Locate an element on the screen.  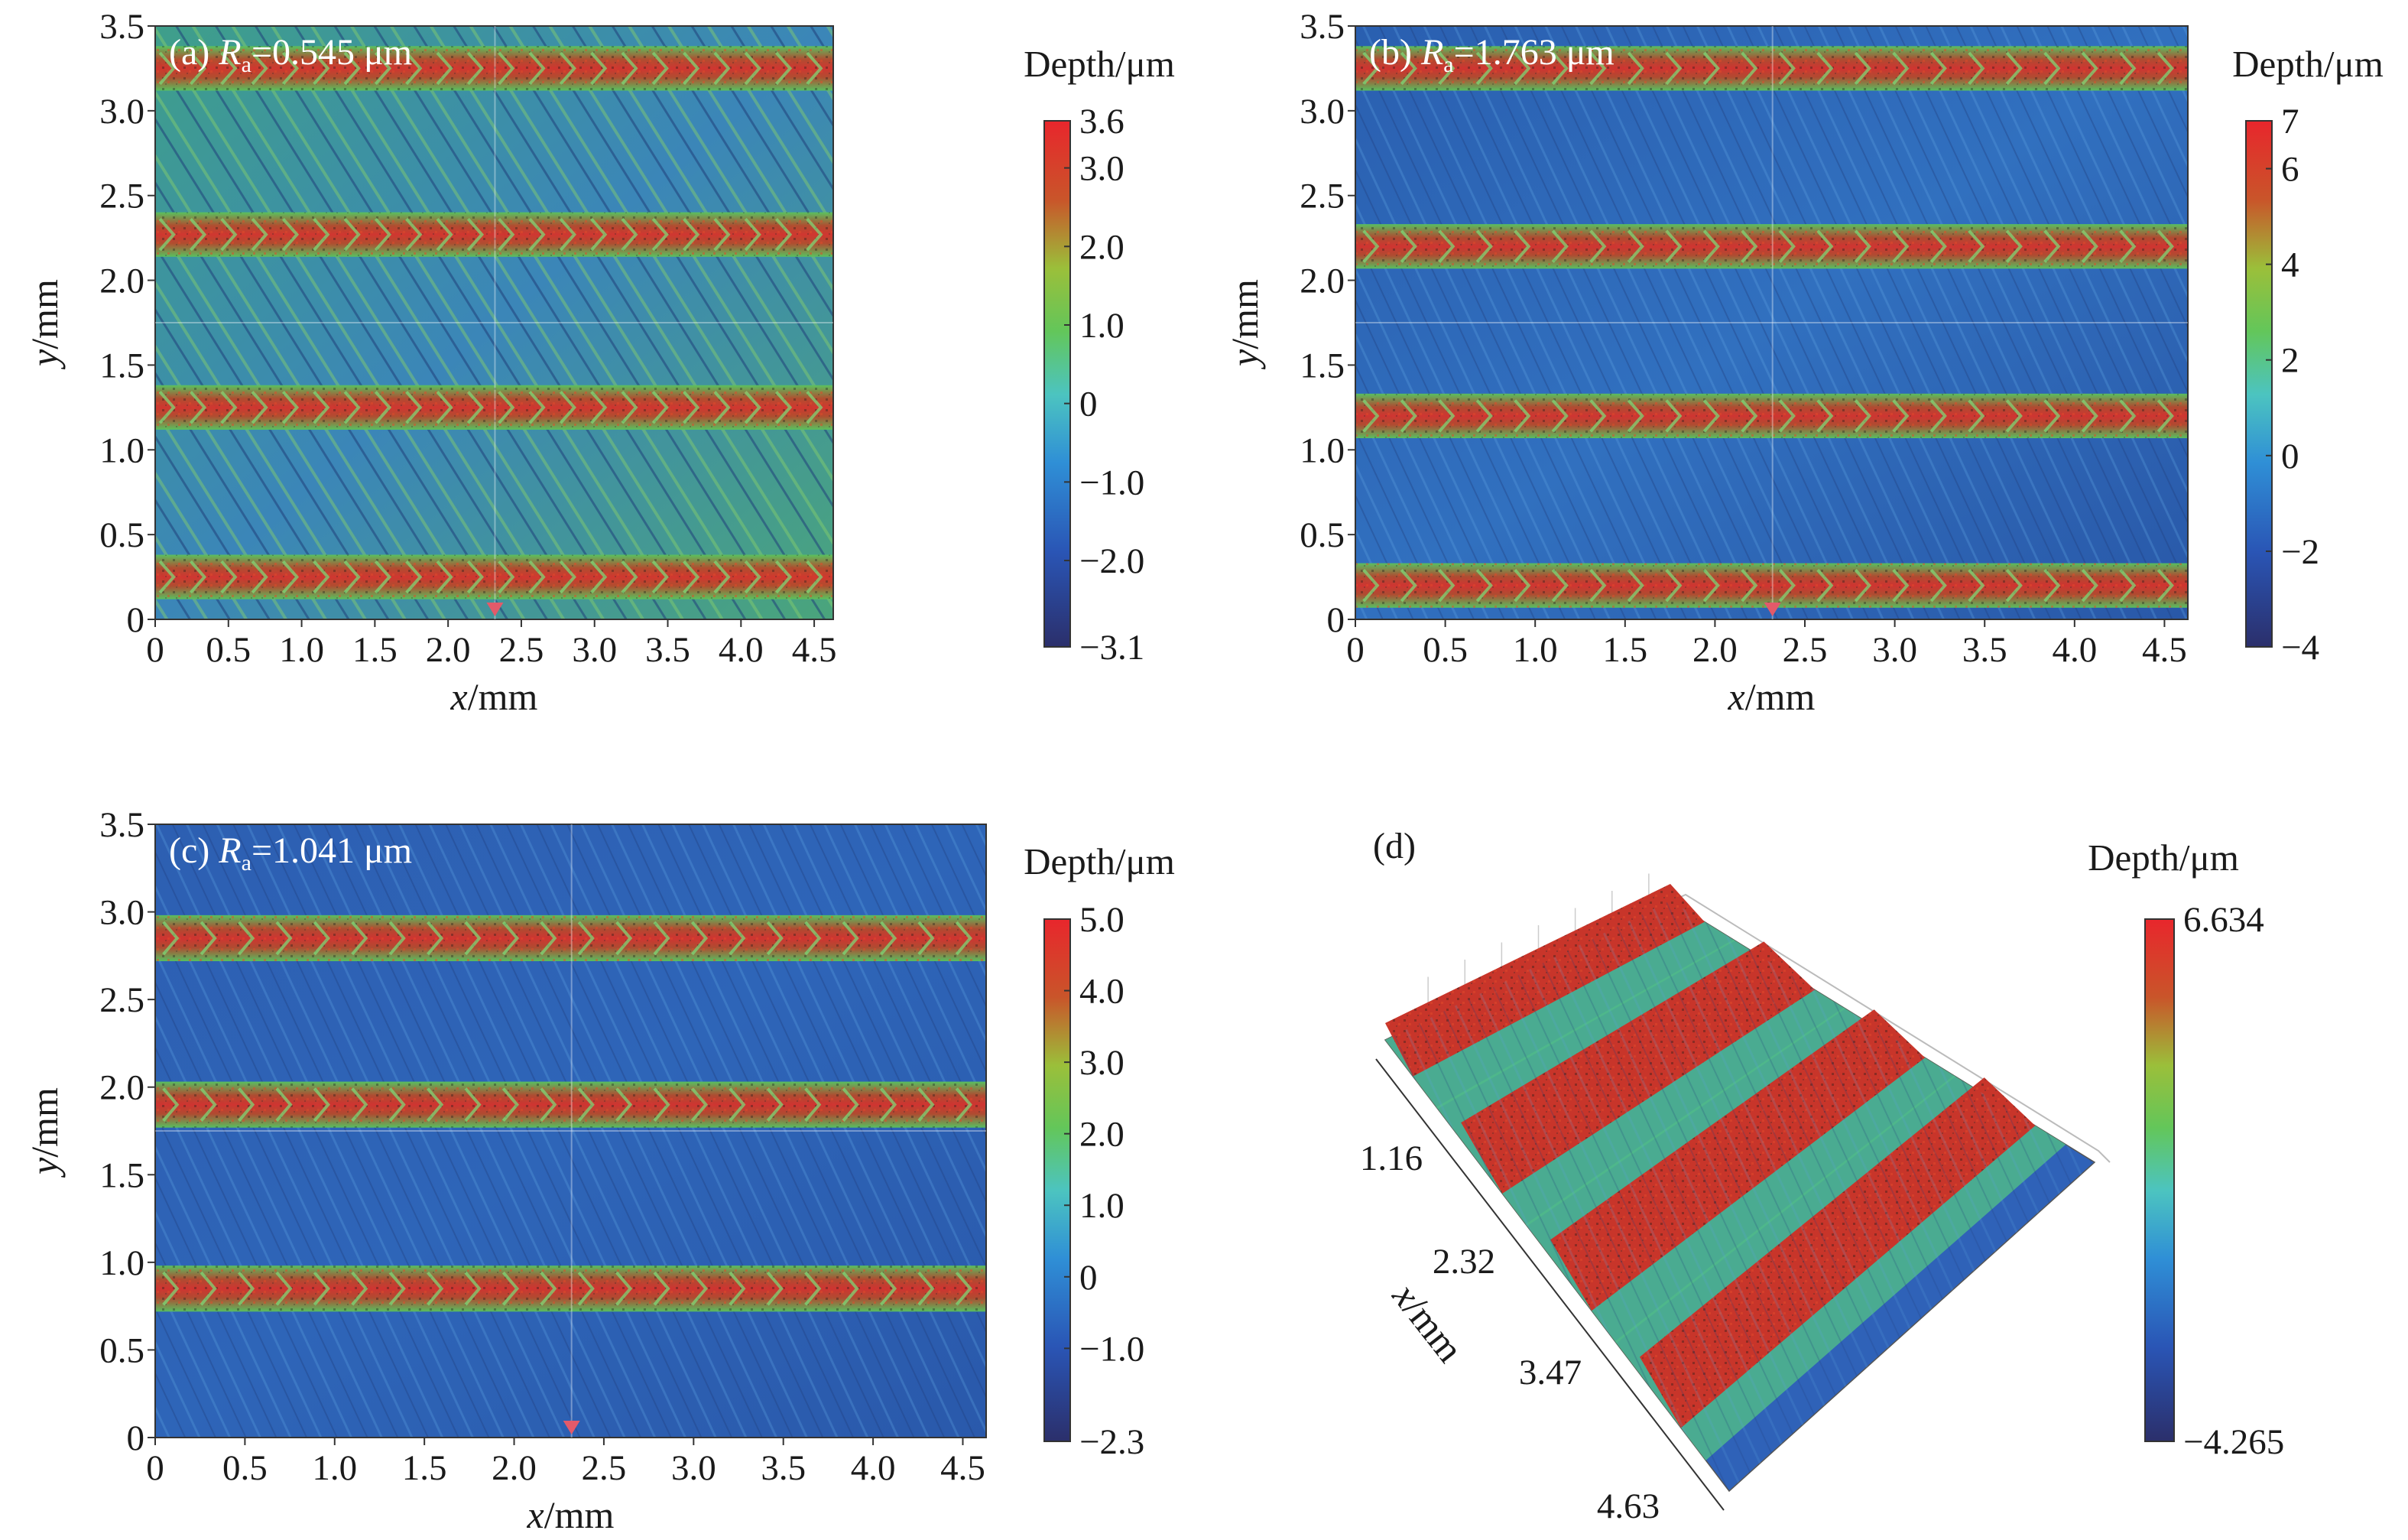
surface-x-tick-label: 3.47 is located at coordinates (1551, 1372).